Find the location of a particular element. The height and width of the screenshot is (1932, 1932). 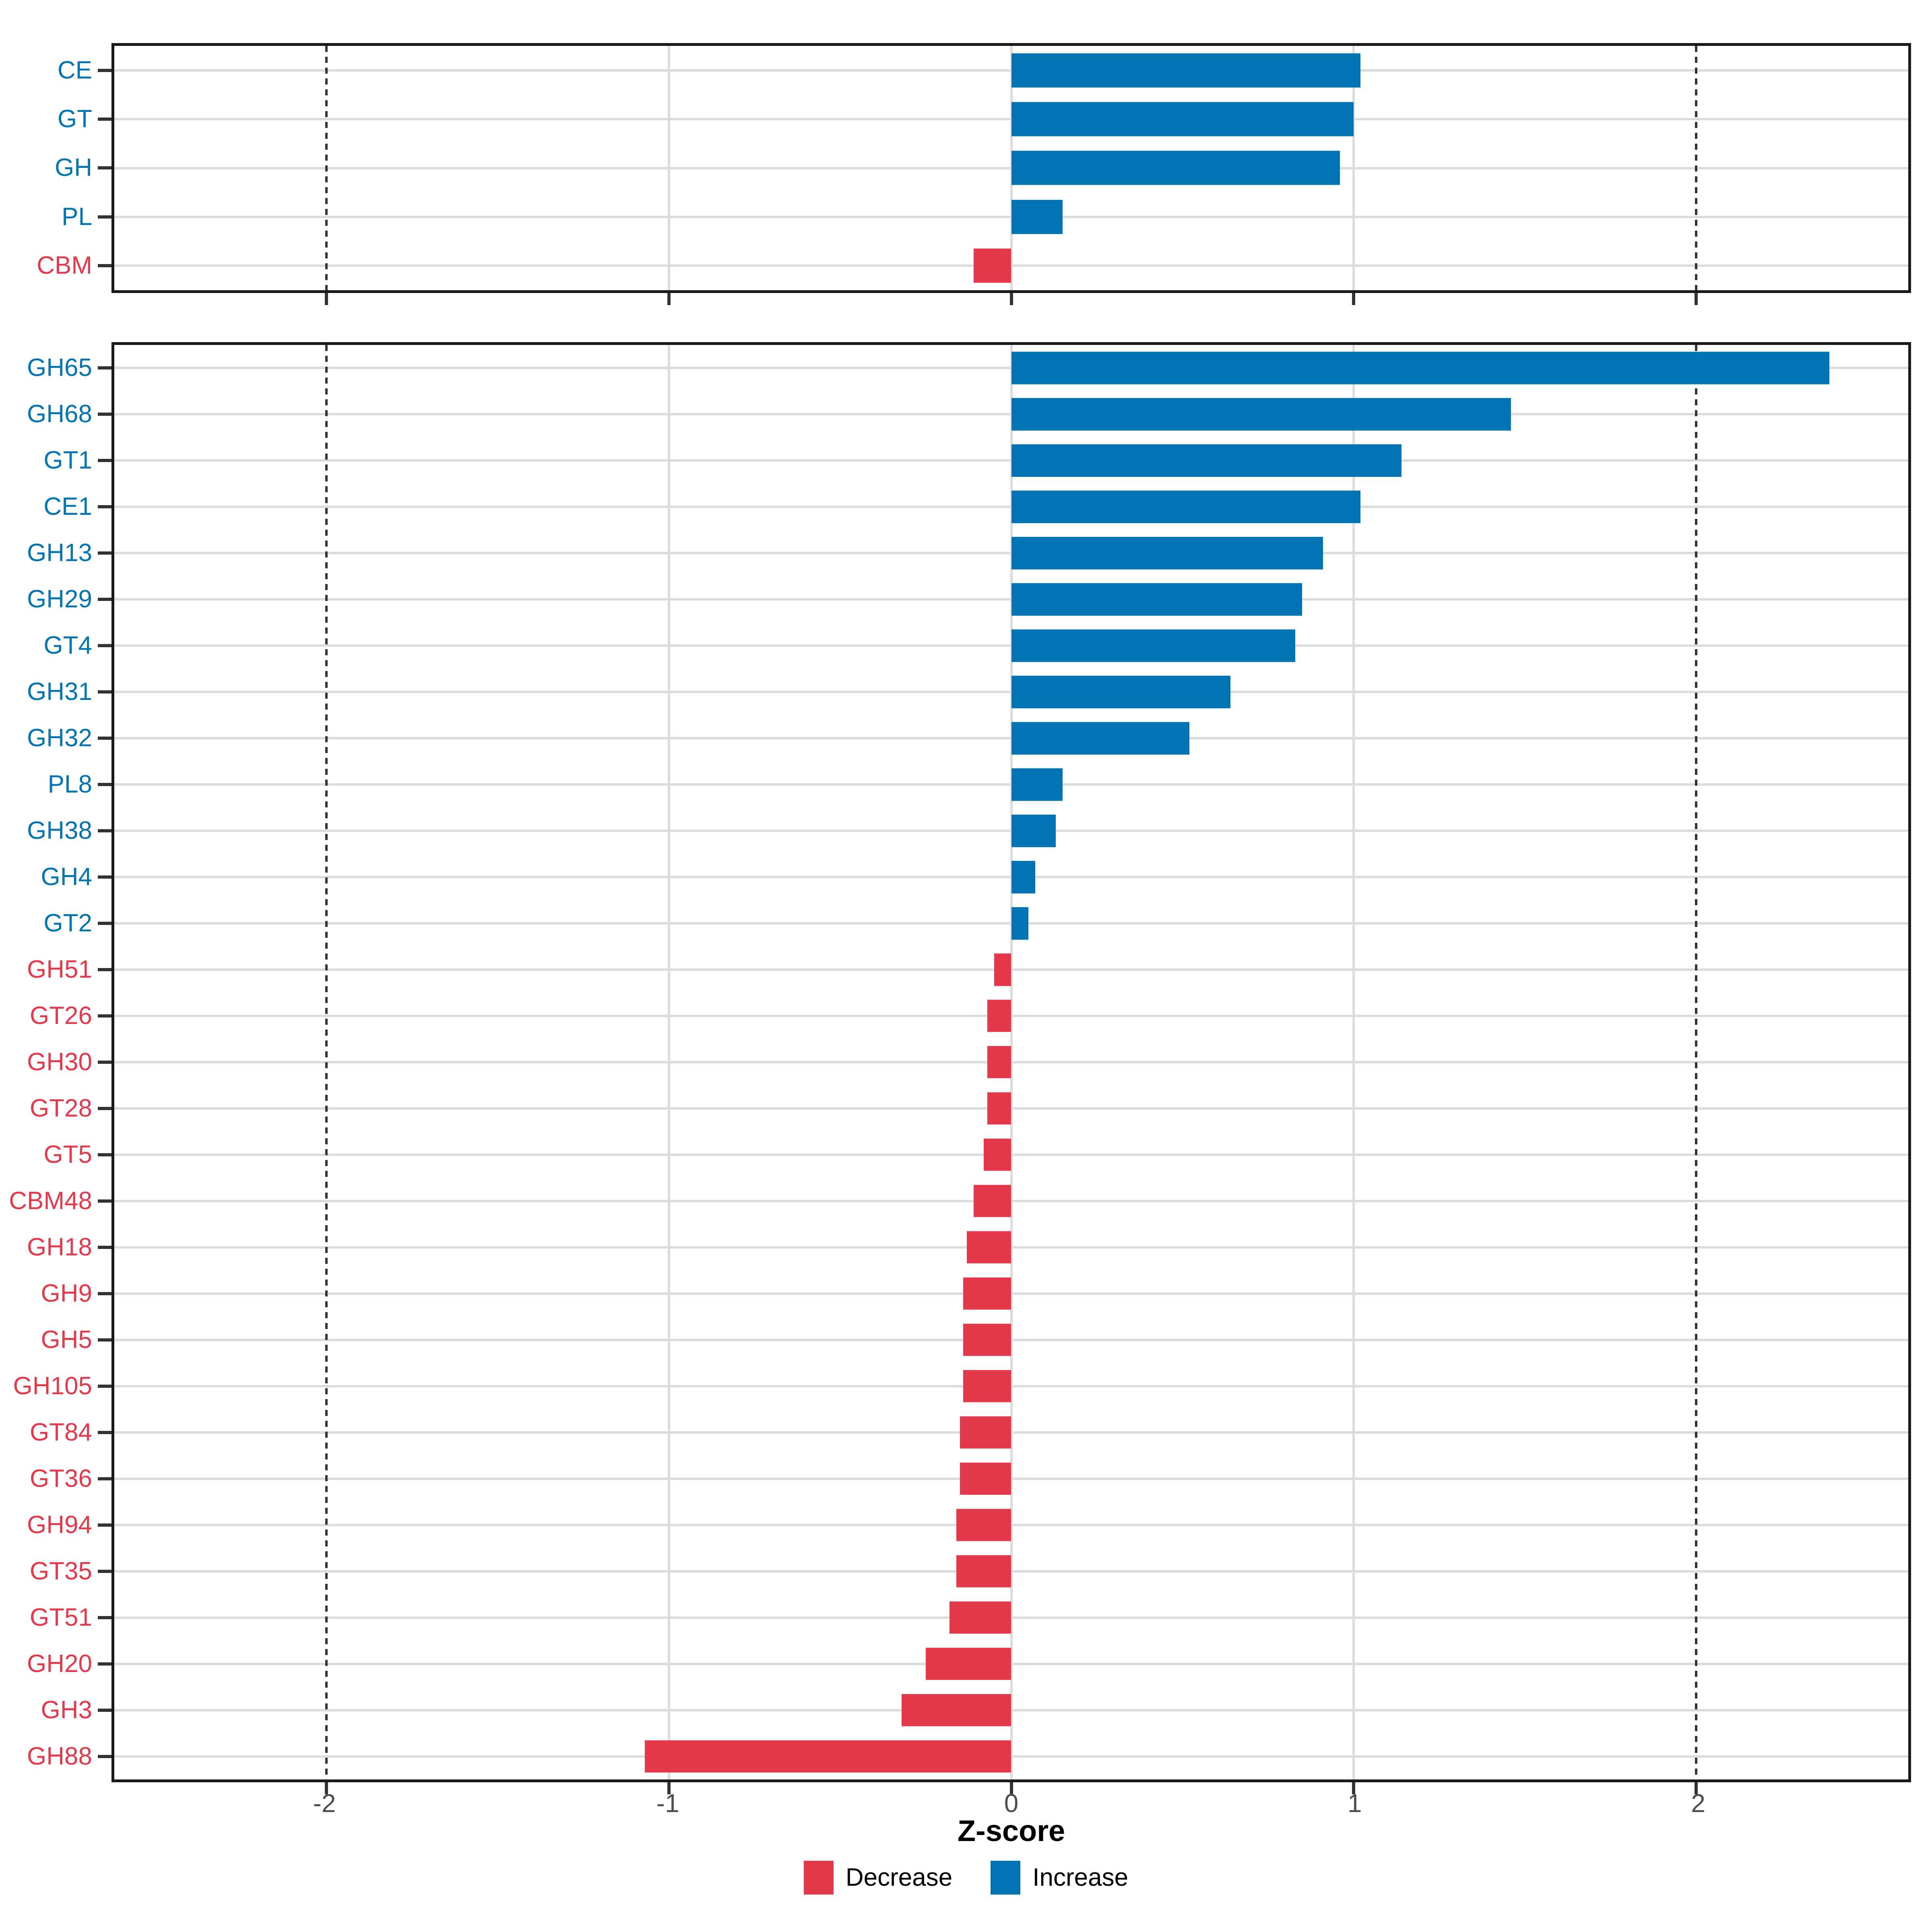

zscore-bar-gt5 is located at coordinates (997, 1154).